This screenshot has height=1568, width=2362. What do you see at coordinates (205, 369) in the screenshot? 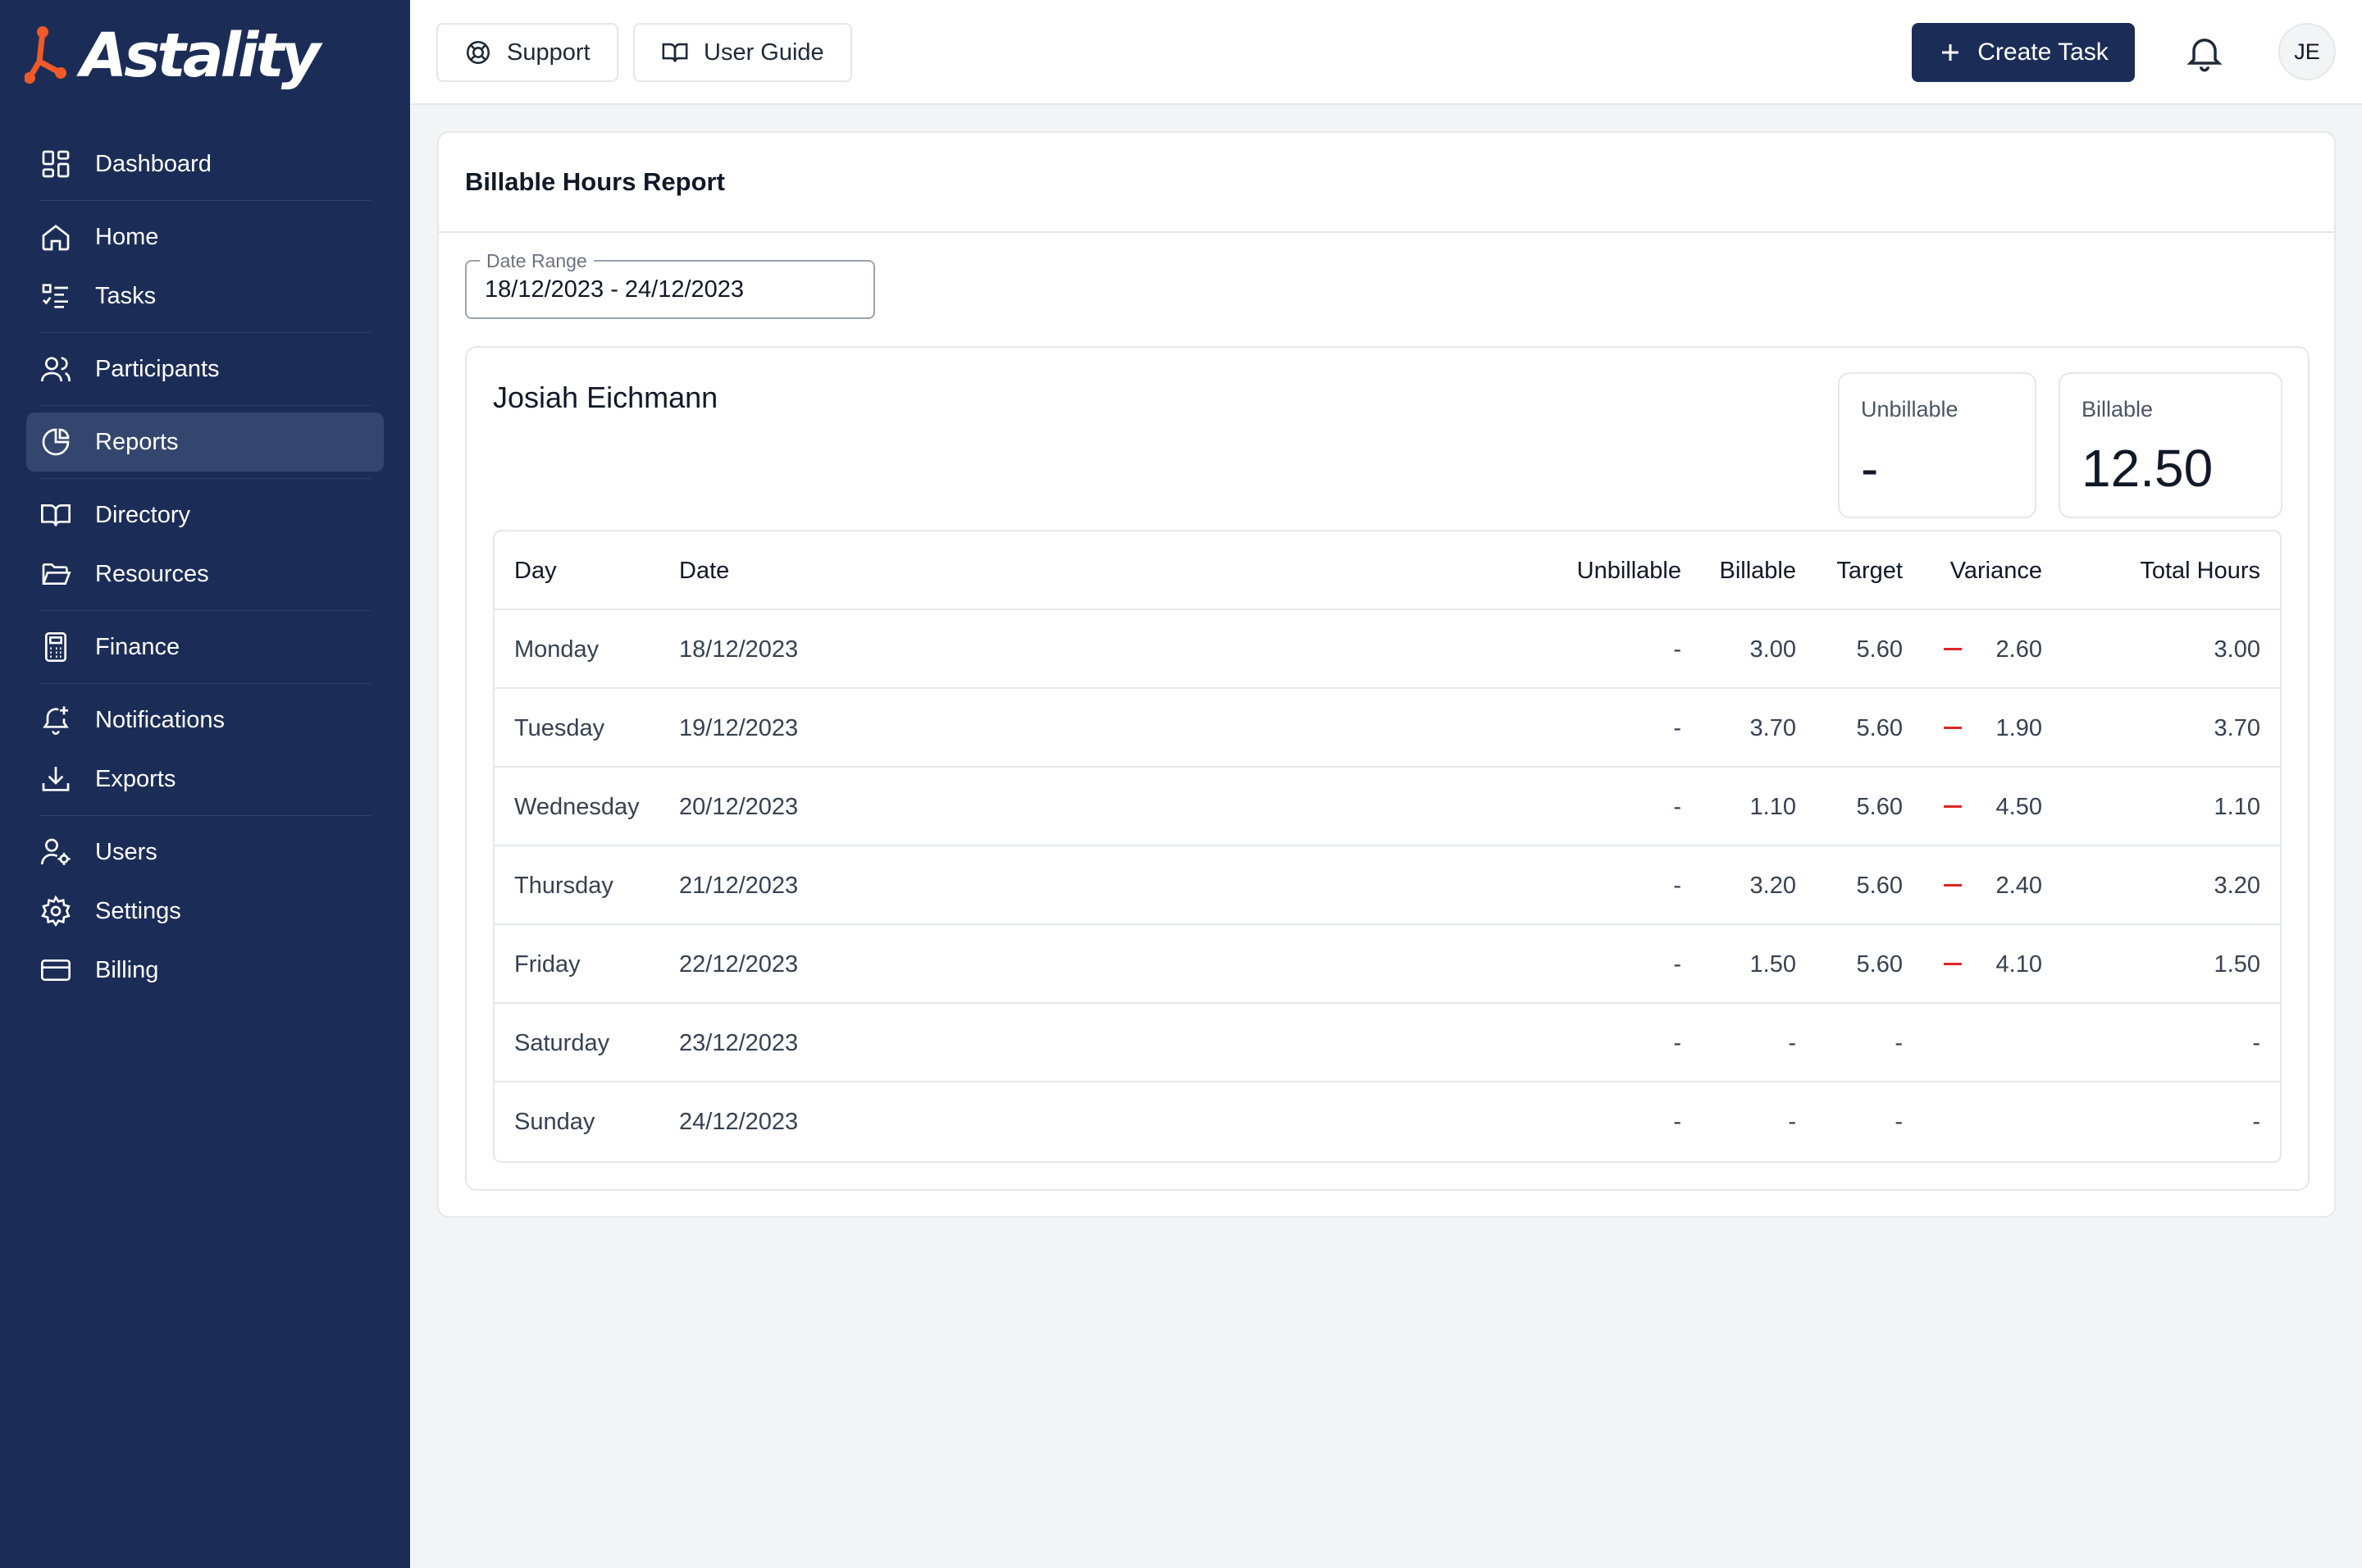
I see `sidebar-item-participants: Participants` at bounding box center [205, 369].